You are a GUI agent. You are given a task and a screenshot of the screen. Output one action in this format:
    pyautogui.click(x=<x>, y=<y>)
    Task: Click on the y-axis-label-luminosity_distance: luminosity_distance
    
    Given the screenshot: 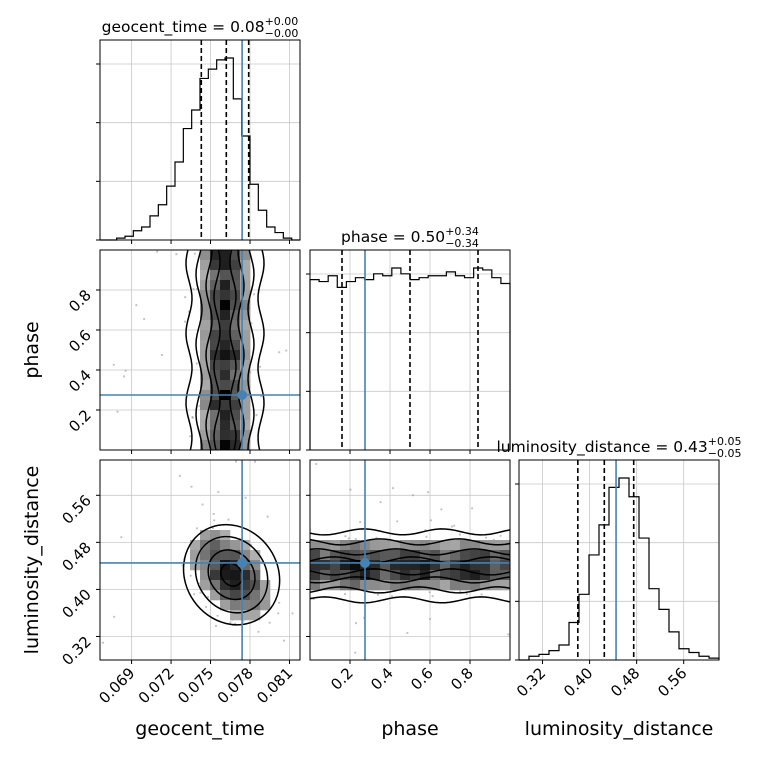 What is the action you would take?
    pyautogui.click(x=32, y=560)
    